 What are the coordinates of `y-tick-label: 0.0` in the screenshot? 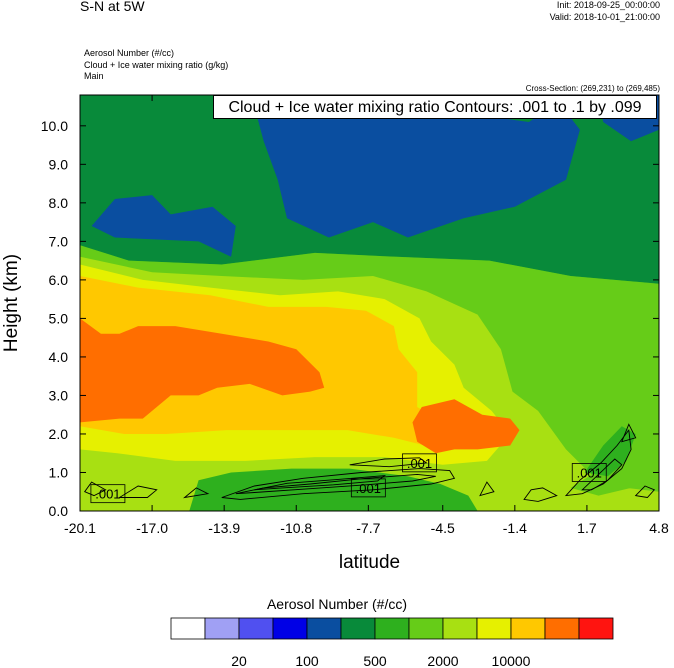 It's located at (59, 511).